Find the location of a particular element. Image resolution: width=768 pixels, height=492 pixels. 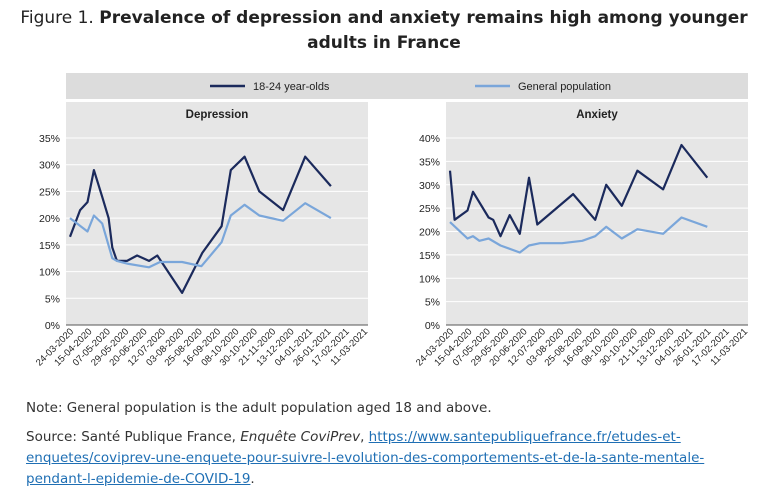

series-general-depression is located at coordinates (200, 235).